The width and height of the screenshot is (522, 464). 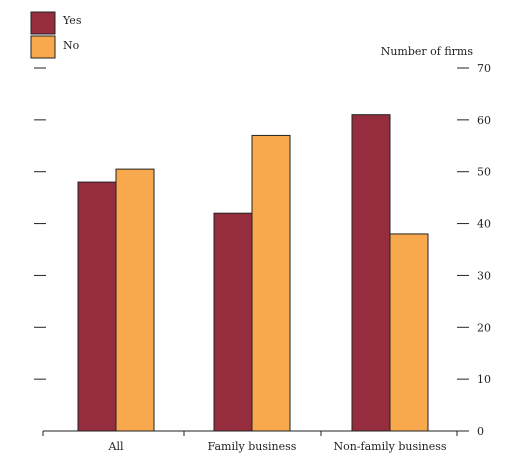 What do you see at coordinates (484, 68) in the screenshot?
I see `y-tick-label-70: 70` at bounding box center [484, 68].